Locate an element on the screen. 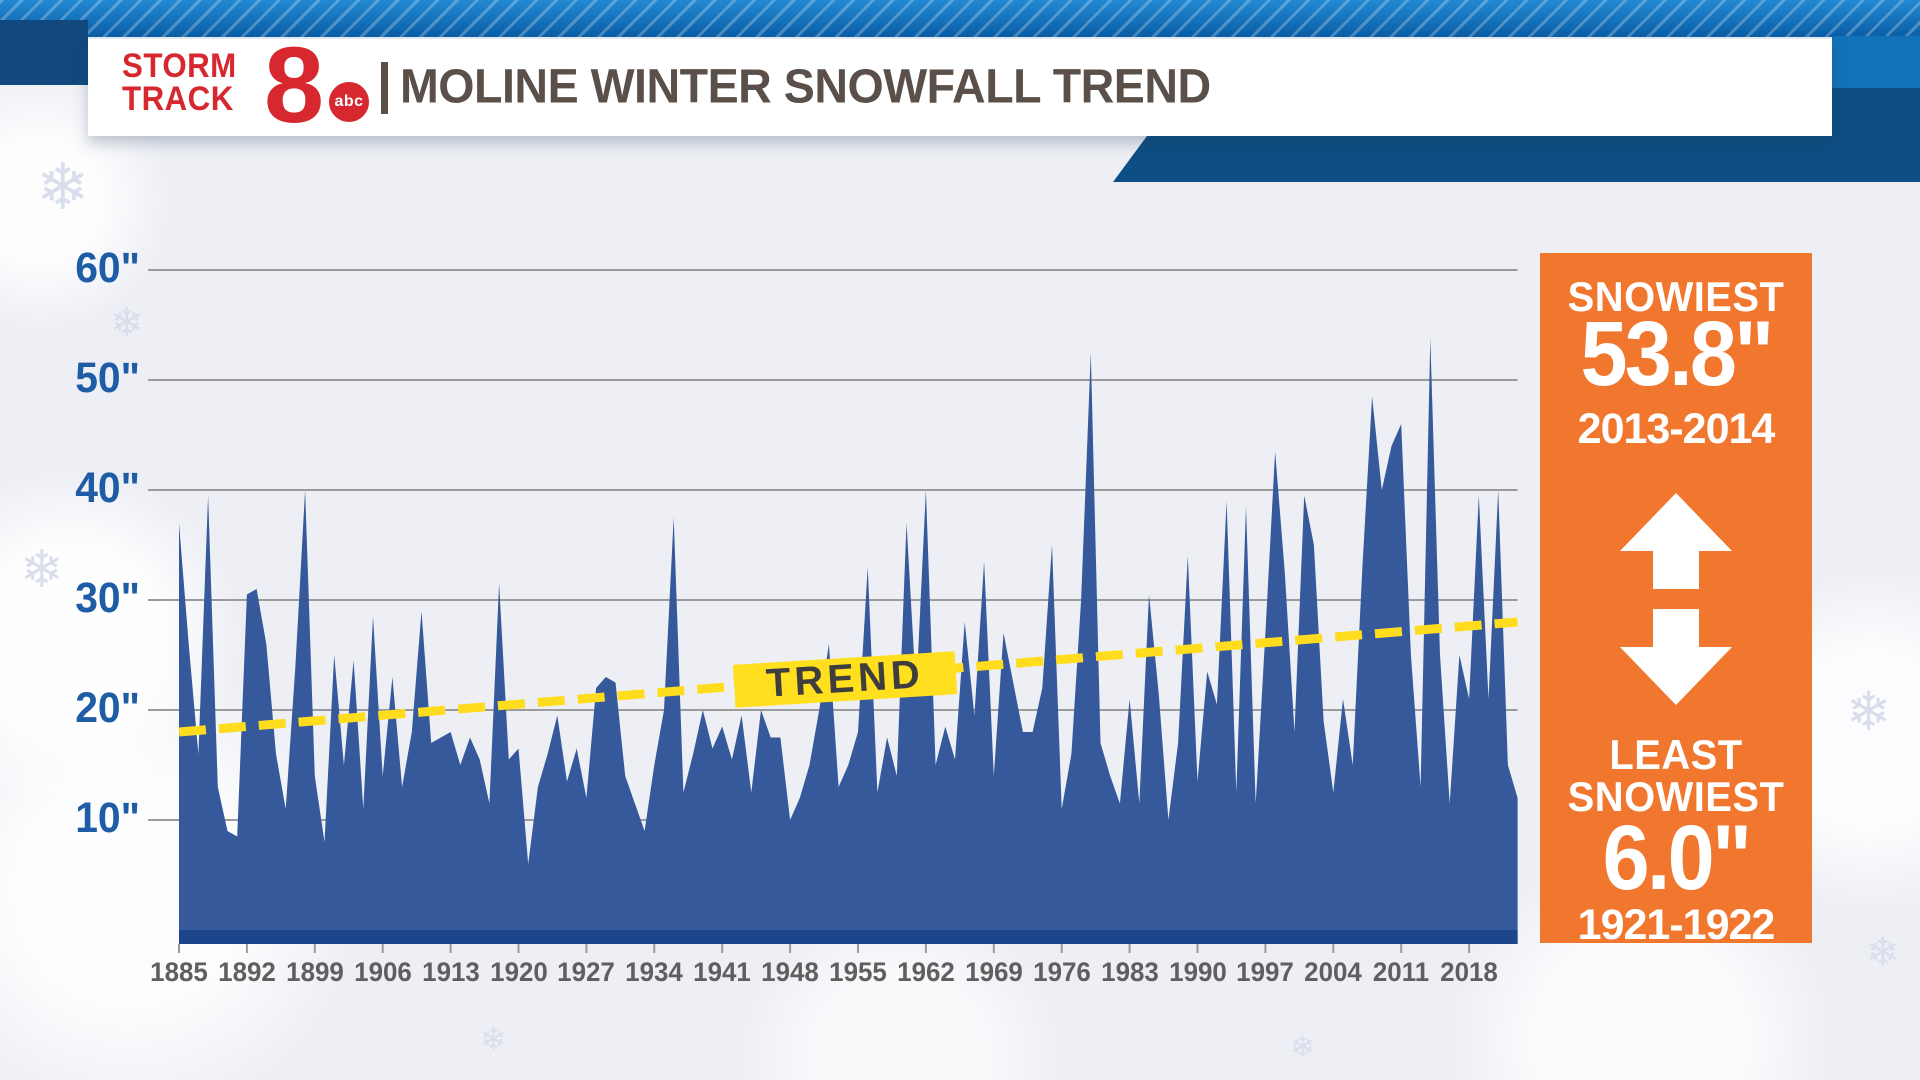 This screenshot has width=1920, height=1080. x-axis-tick-label: 1885 is located at coordinates (179, 972).